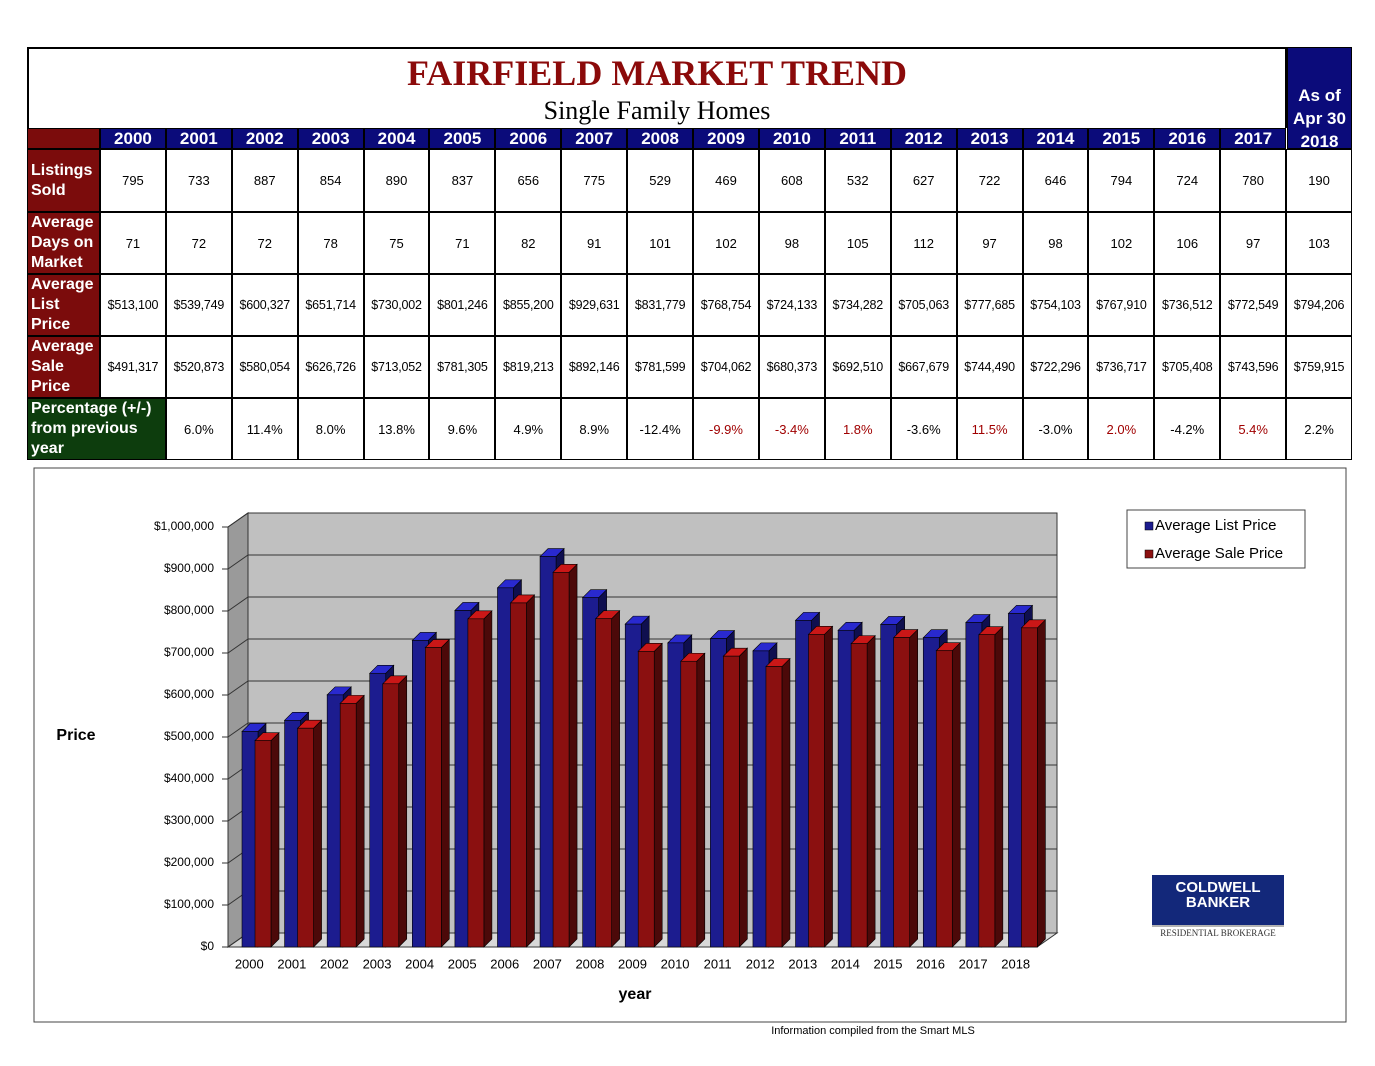 The width and height of the screenshot is (1375, 1066). I want to click on as-of-line: As of, so click(1319, 95).